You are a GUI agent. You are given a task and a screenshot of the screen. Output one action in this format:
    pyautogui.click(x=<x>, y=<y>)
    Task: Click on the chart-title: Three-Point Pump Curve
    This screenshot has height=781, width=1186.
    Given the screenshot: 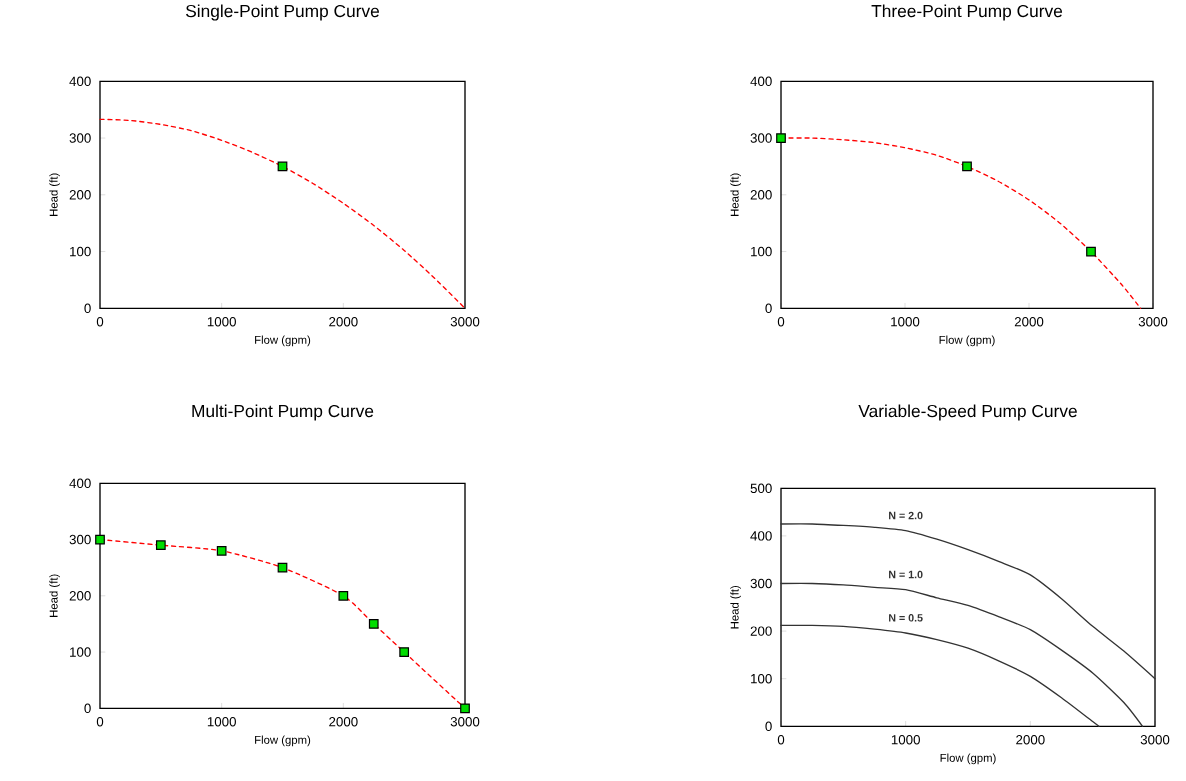 What is the action you would take?
    pyautogui.click(x=967, y=12)
    